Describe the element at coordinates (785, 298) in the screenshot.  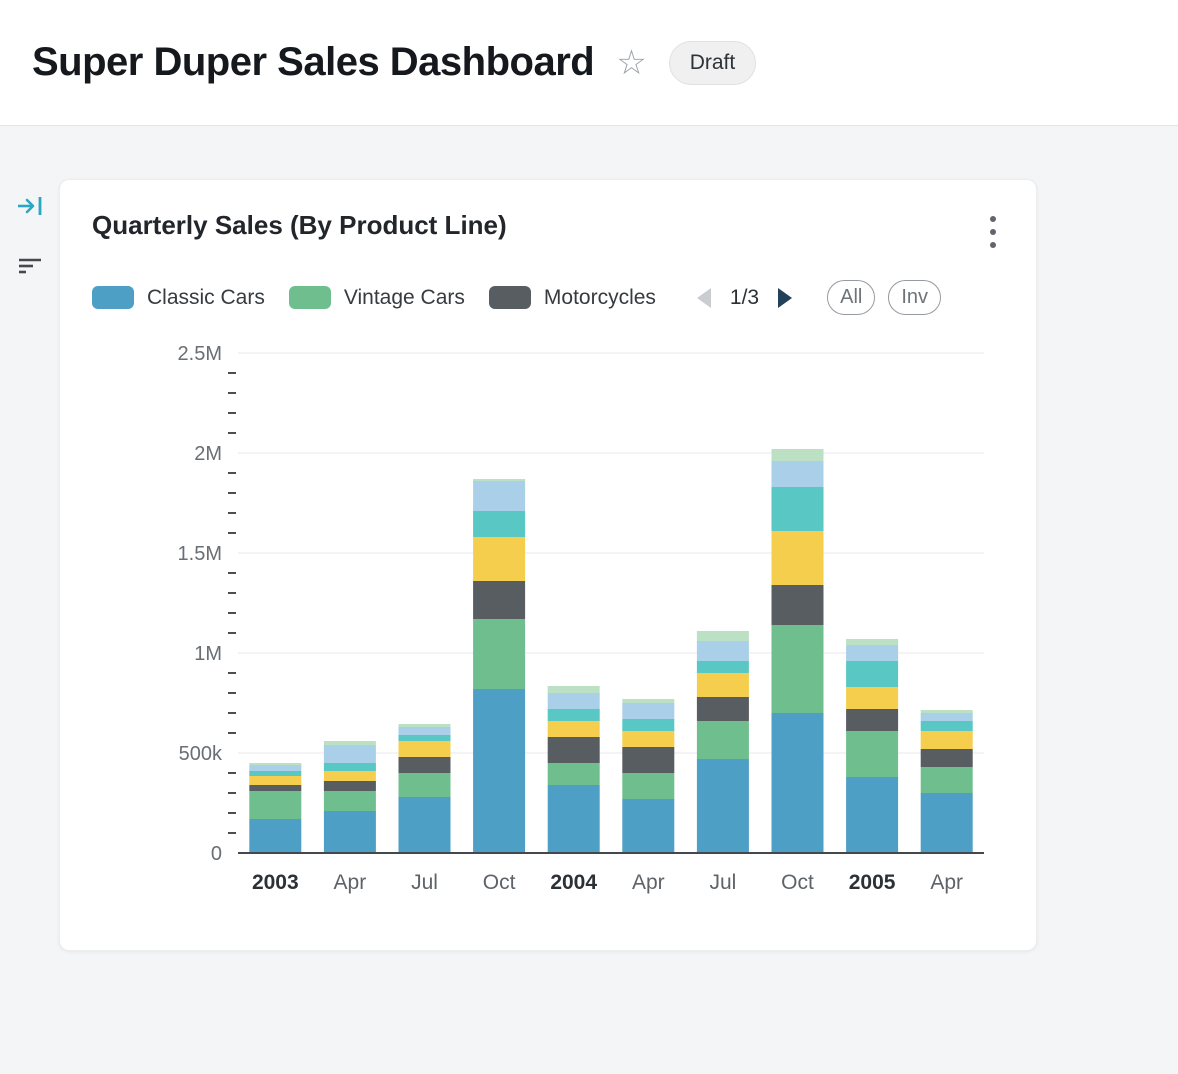
I see `pager-next-icon` at that location.